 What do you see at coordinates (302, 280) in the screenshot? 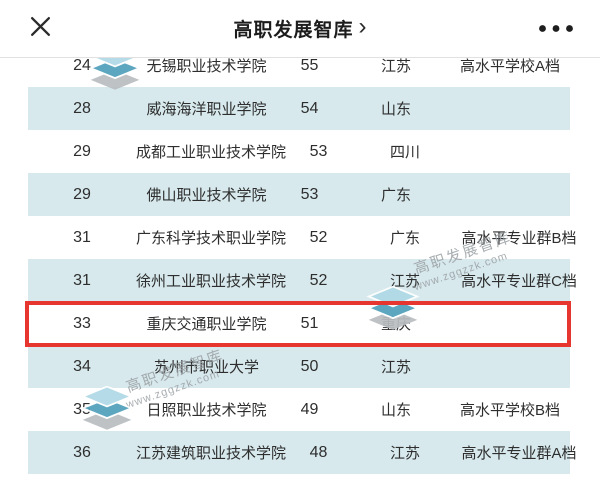
I see `table-row: 31 徐州工业职业技术学院 52 江苏 高水平专业群C档` at bounding box center [302, 280].